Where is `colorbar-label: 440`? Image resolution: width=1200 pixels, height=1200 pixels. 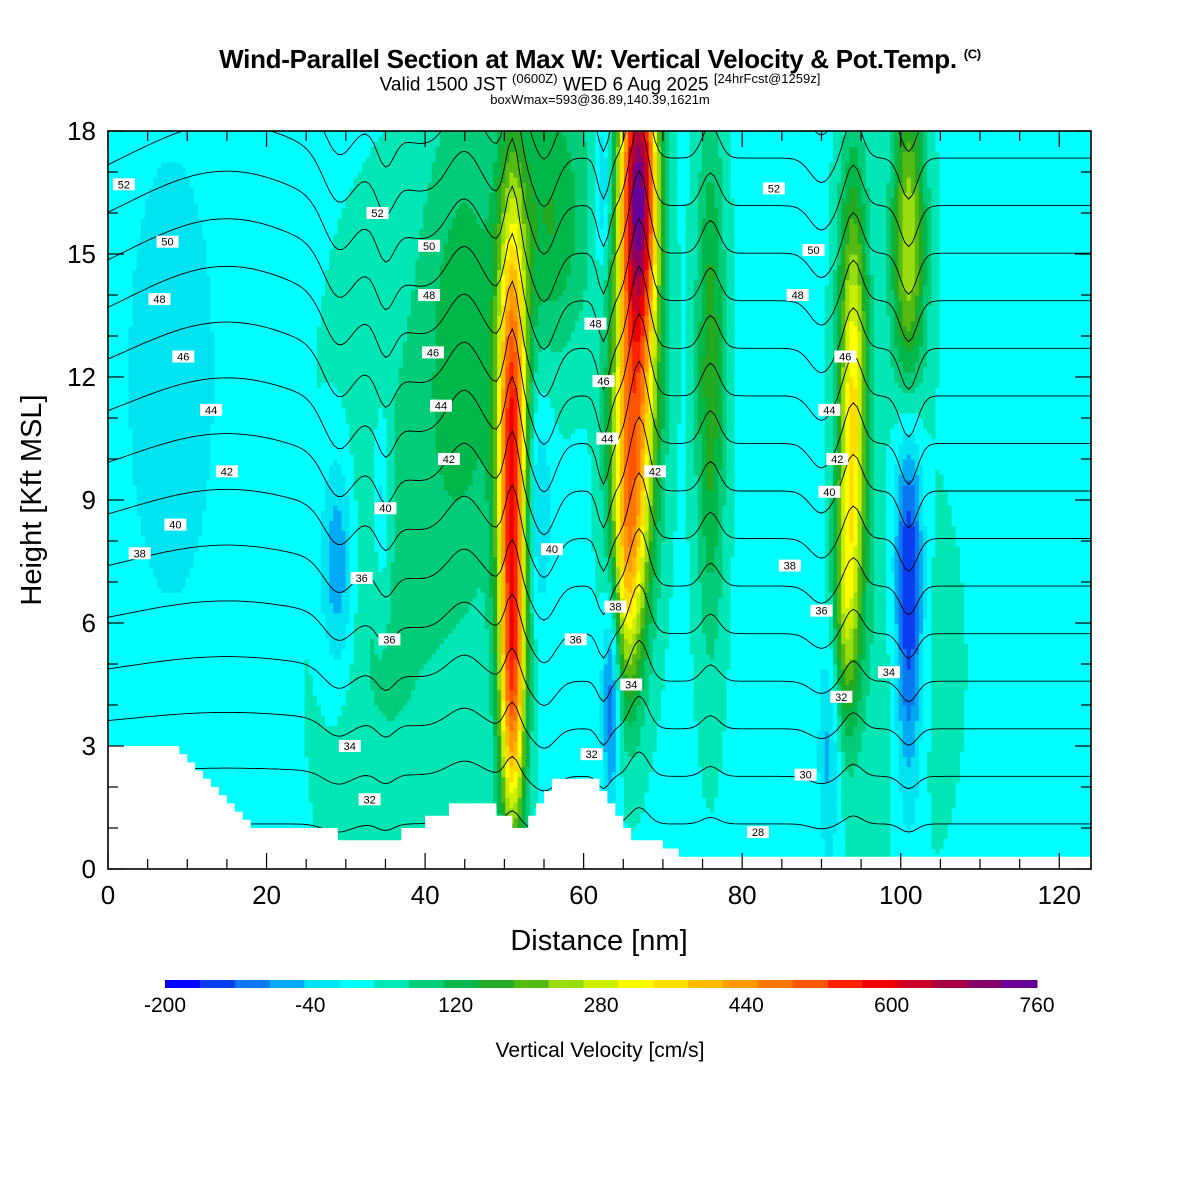
colorbar-label: 440 is located at coordinates (746, 1005).